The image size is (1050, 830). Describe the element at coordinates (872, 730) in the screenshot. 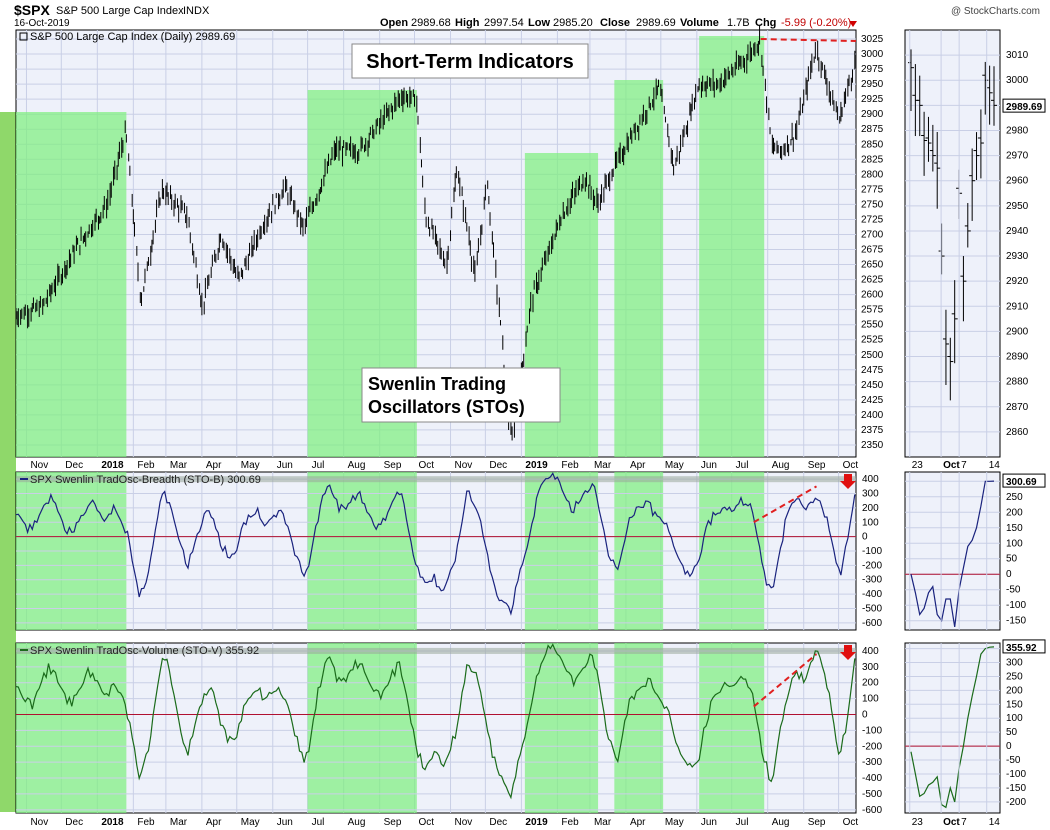

I see `osc-tick-label: -100` at that location.